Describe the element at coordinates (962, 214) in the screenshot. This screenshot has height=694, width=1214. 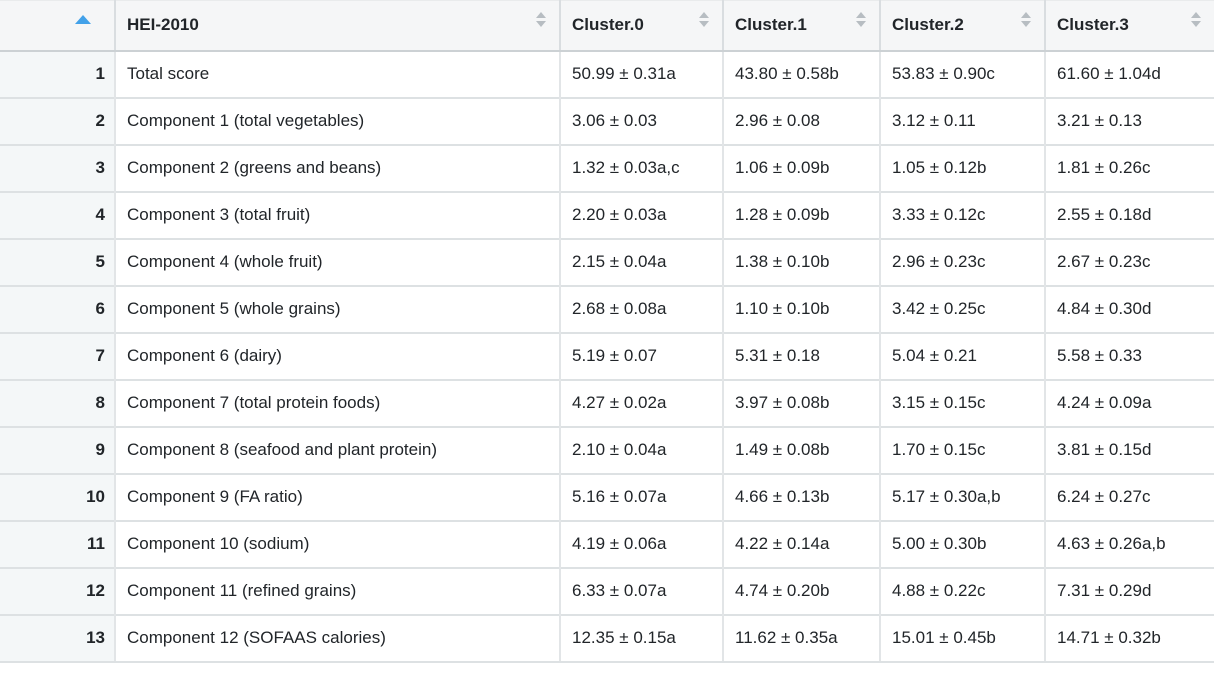
I see `value-cell: 3.33 ± 0.12c` at that location.